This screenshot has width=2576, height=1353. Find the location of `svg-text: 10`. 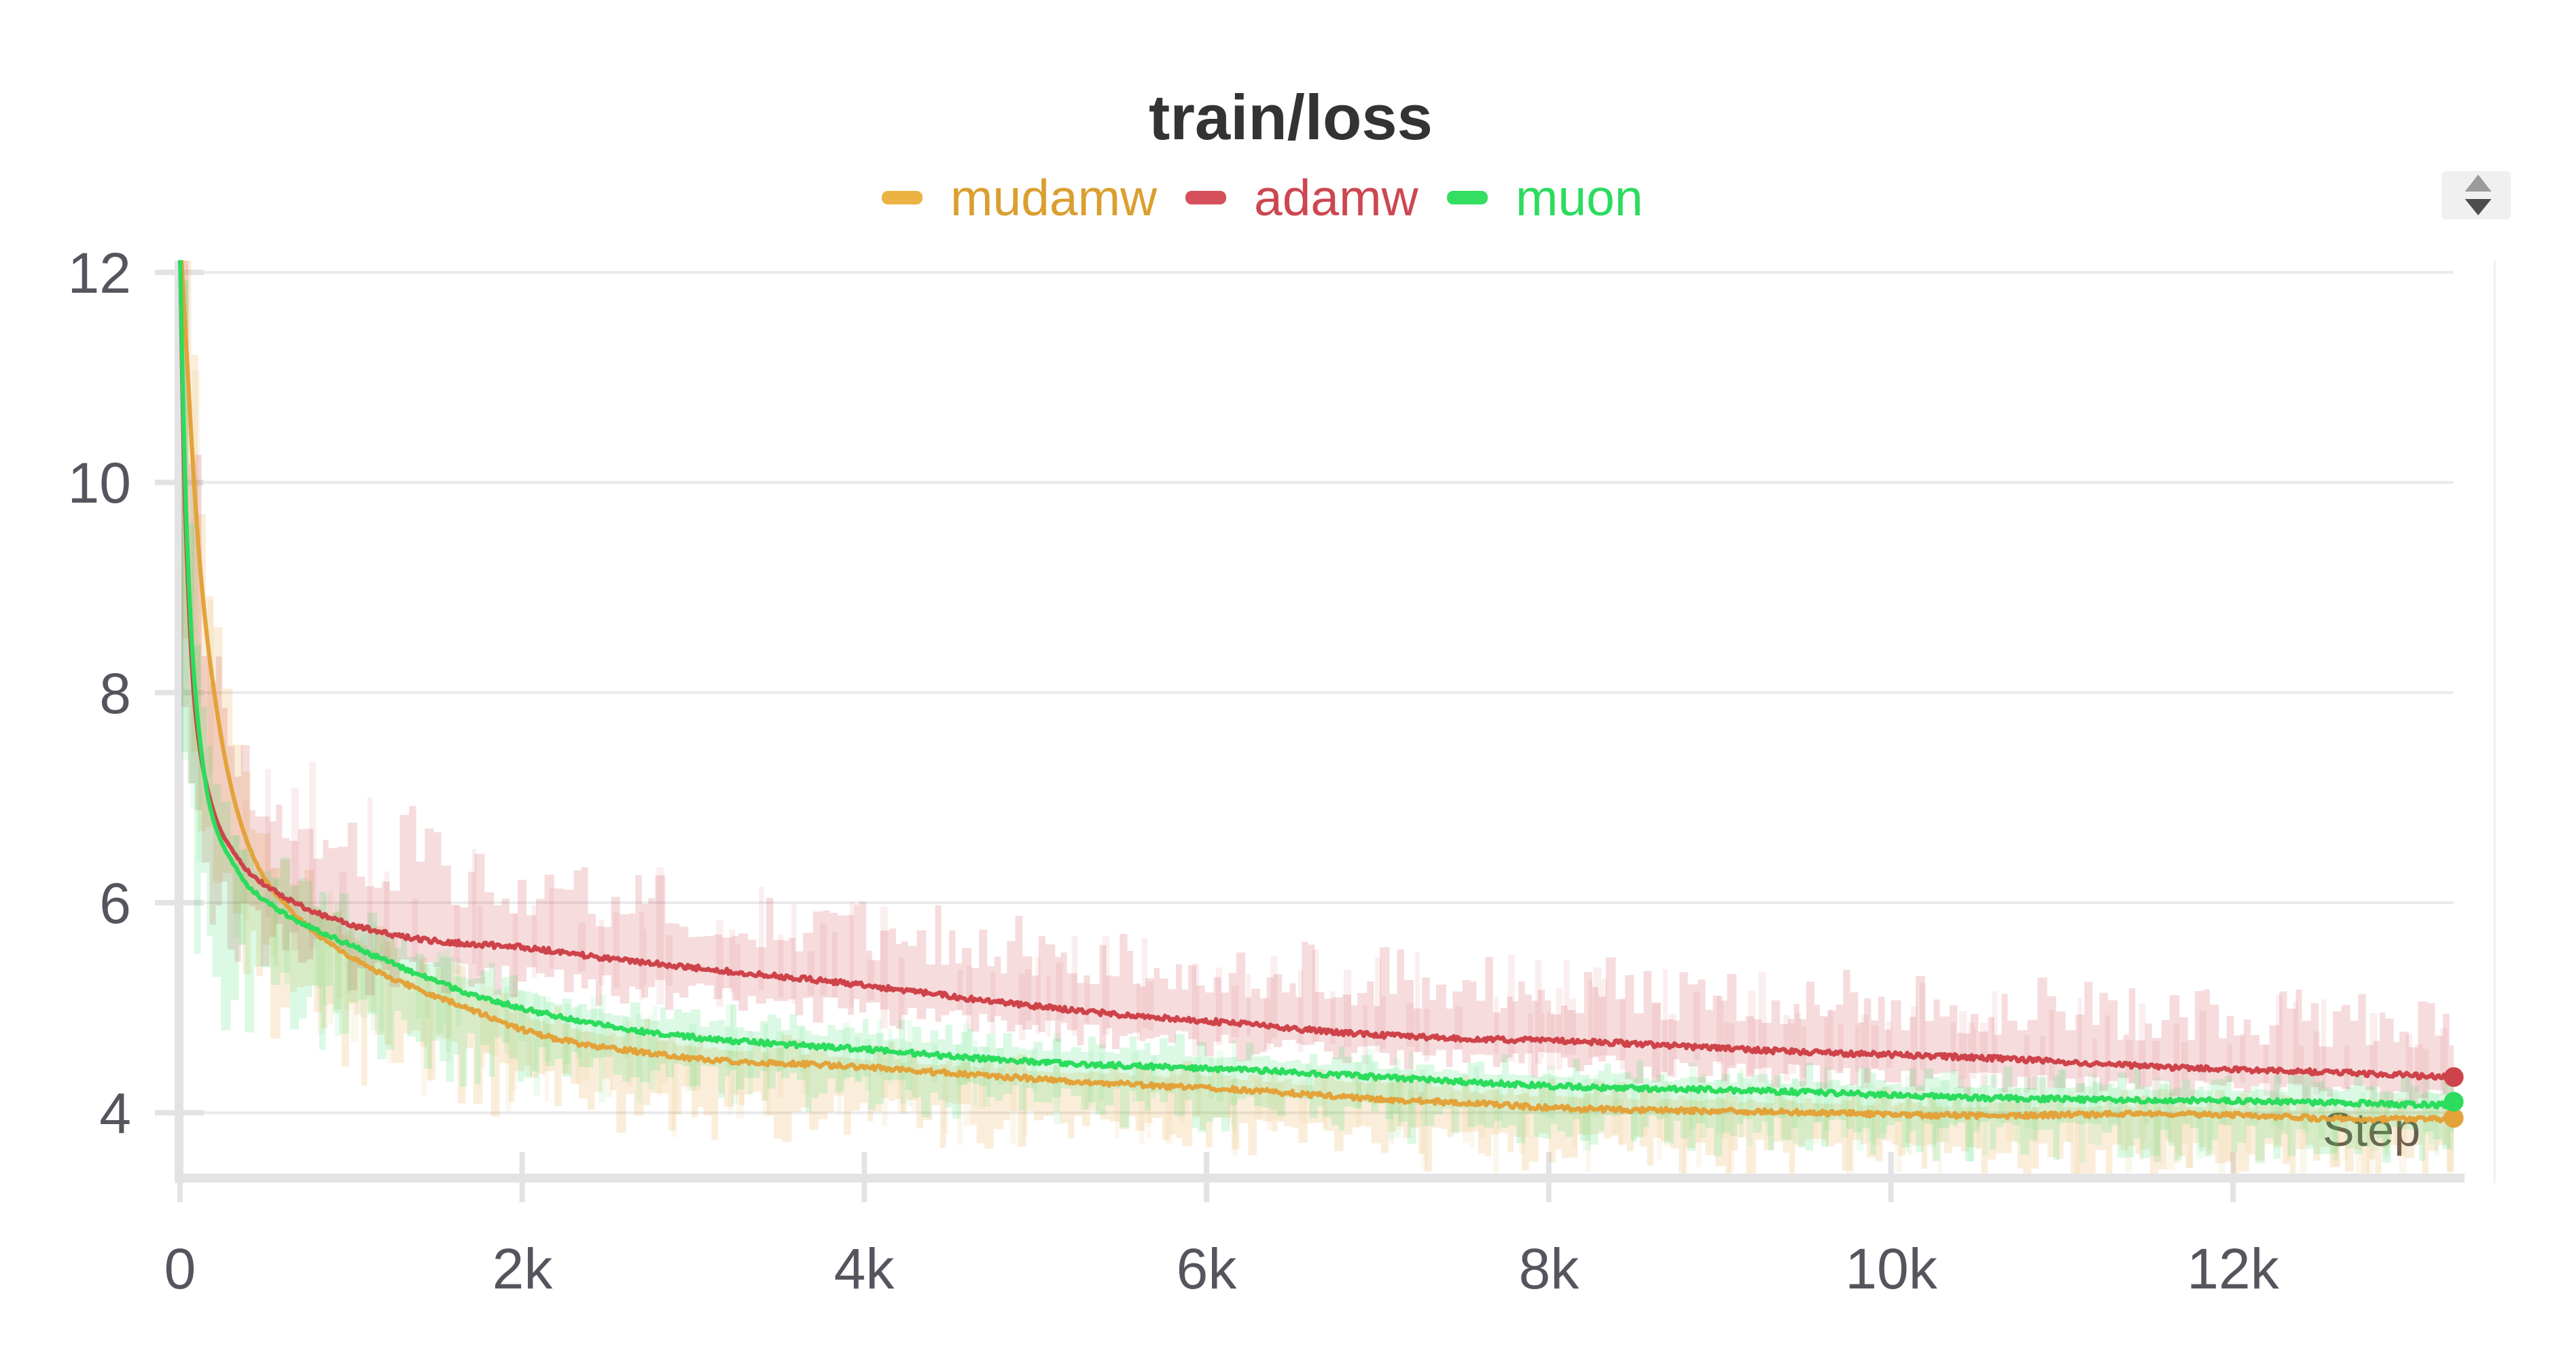

svg-text: 10 is located at coordinates (100, 483).